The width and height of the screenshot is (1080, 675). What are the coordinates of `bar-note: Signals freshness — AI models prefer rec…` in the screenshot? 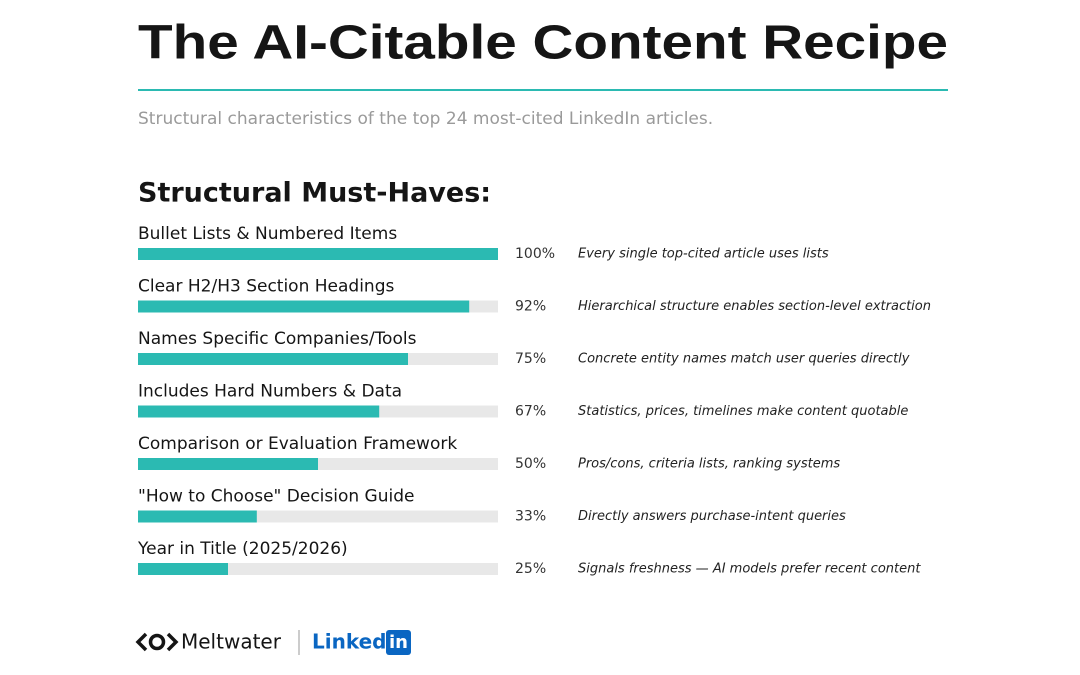 It's located at (749, 569).